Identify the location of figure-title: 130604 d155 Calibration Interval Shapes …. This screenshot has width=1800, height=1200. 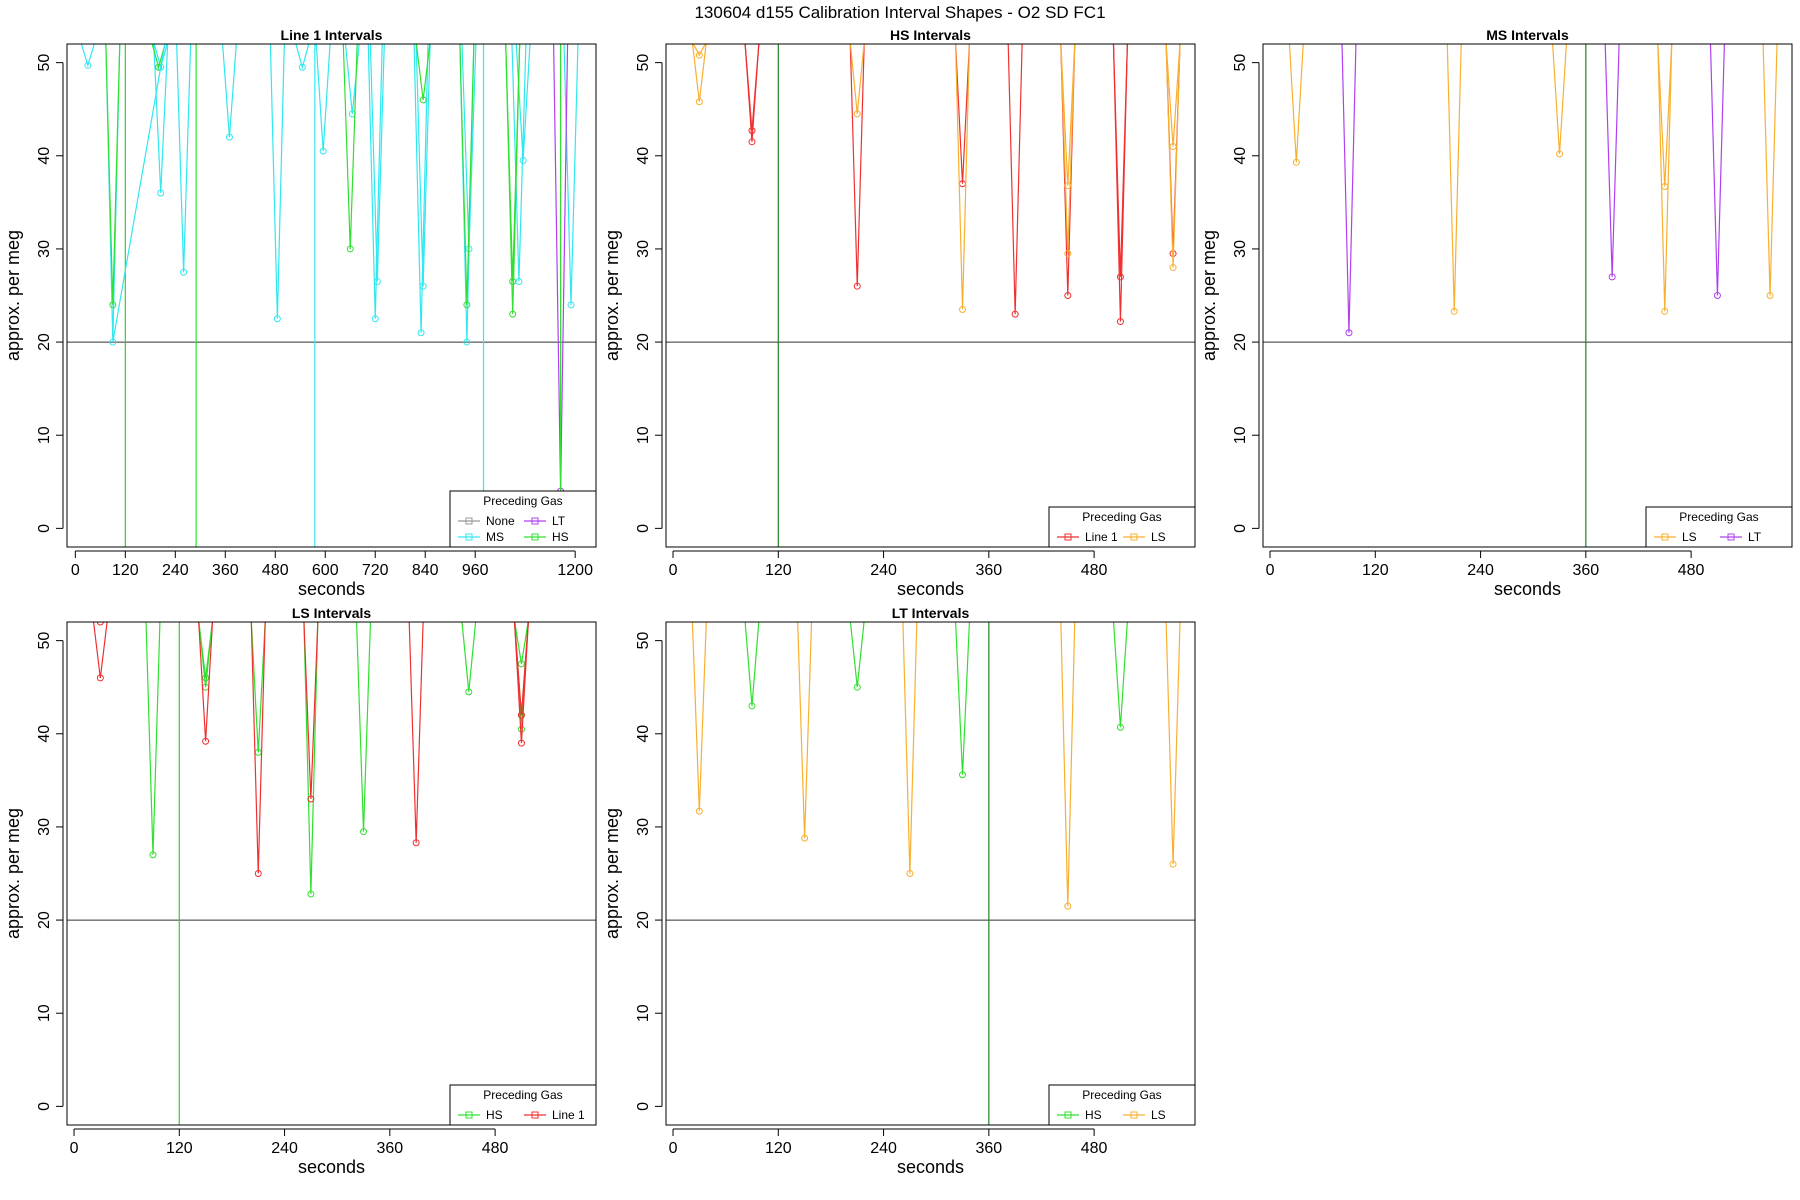
(899, 12).